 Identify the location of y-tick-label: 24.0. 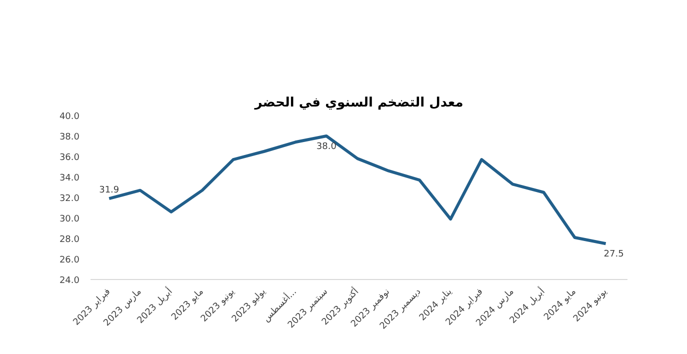
(69, 281).